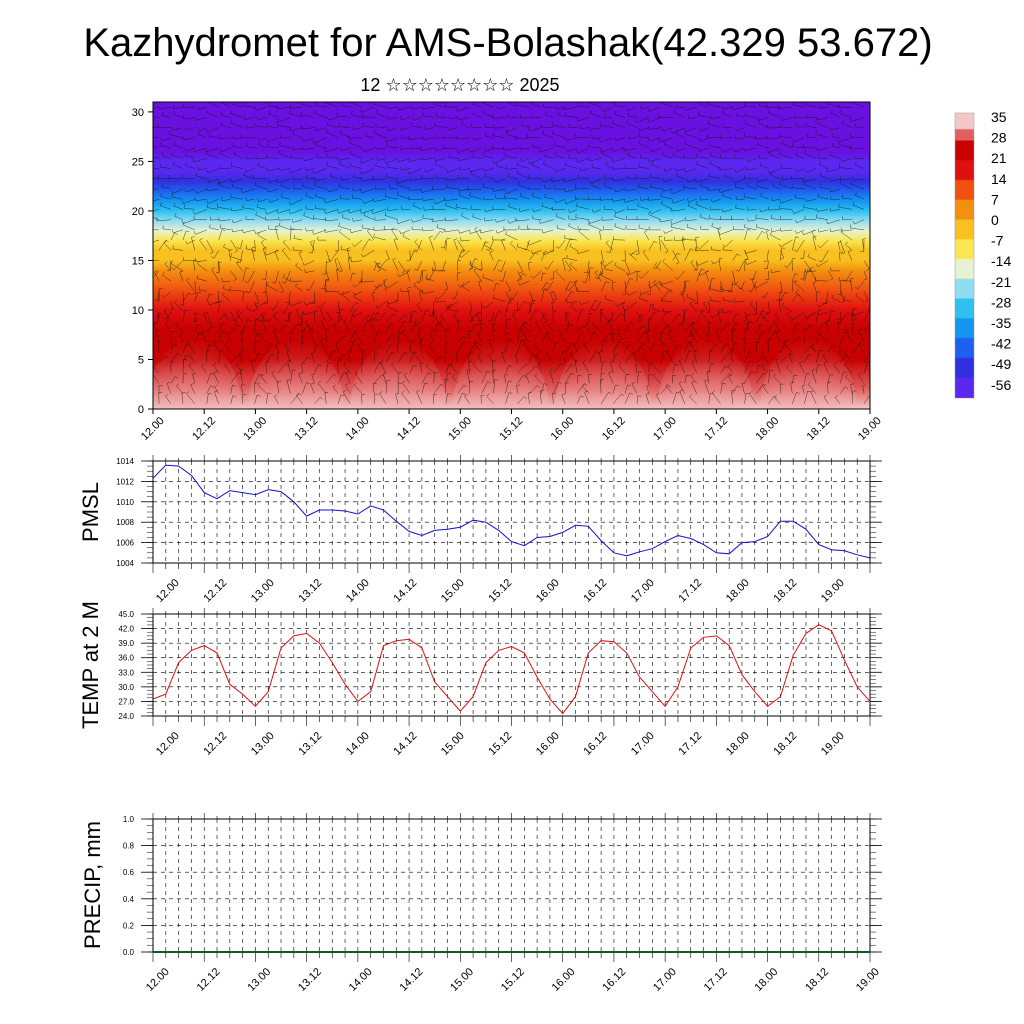 This screenshot has height=1024, width=1024. What do you see at coordinates (90, 512) in the screenshot?
I see `pmsl-ylabel: PMSL` at bounding box center [90, 512].